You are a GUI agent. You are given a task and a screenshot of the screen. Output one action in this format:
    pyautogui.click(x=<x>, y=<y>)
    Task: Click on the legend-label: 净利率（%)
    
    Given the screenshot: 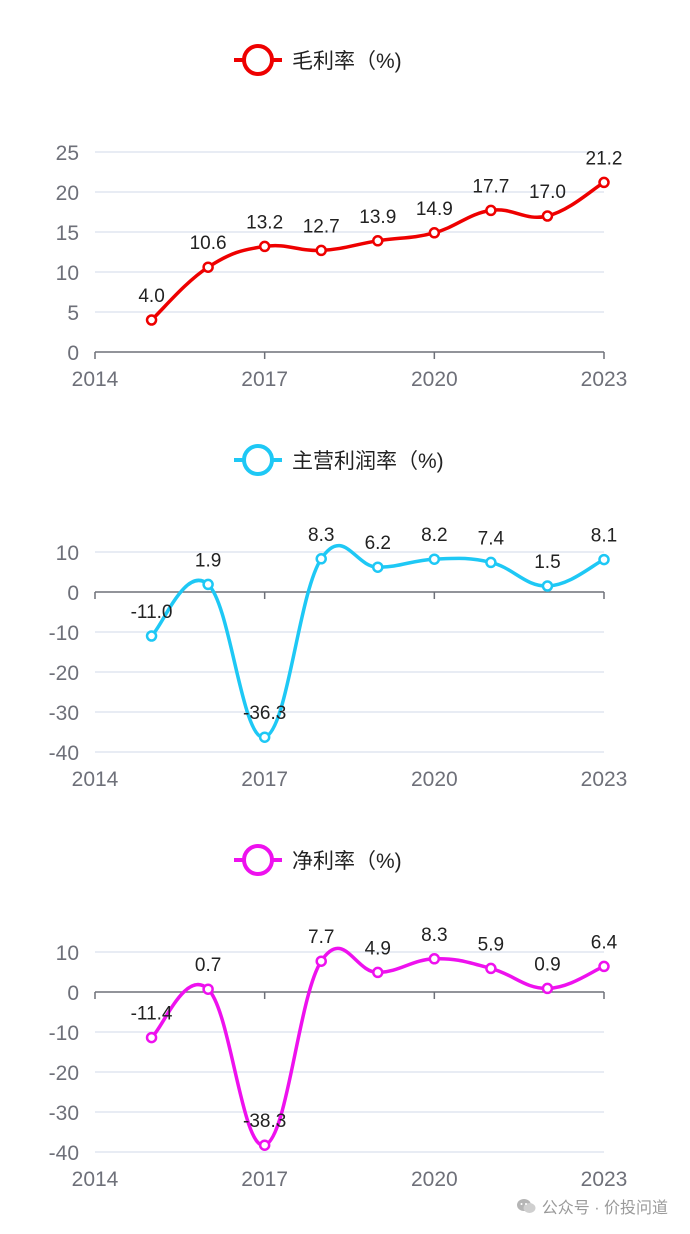 What is the action you would take?
    pyautogui.click(x=347, y=861)
    